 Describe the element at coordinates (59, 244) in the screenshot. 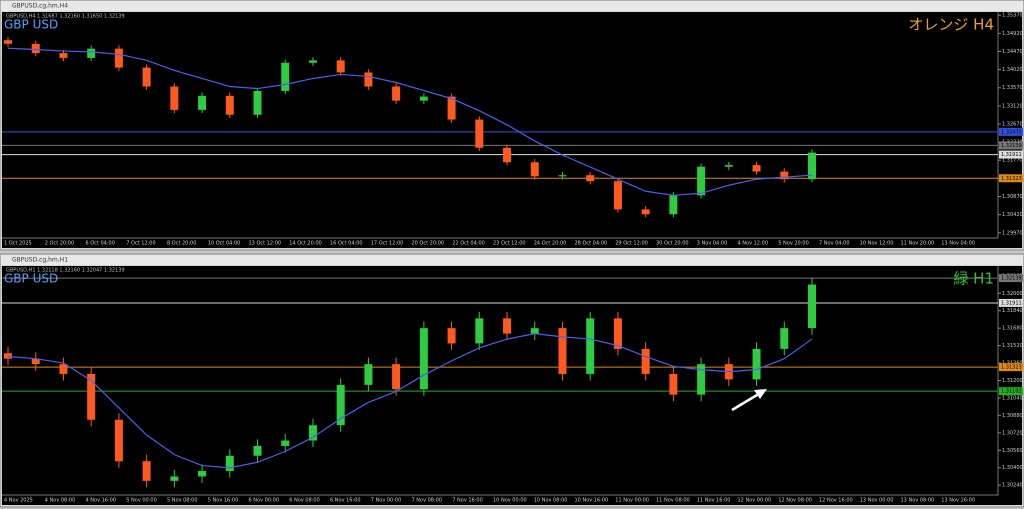

I see `time-label: 2 Oct 20:00` at that location.